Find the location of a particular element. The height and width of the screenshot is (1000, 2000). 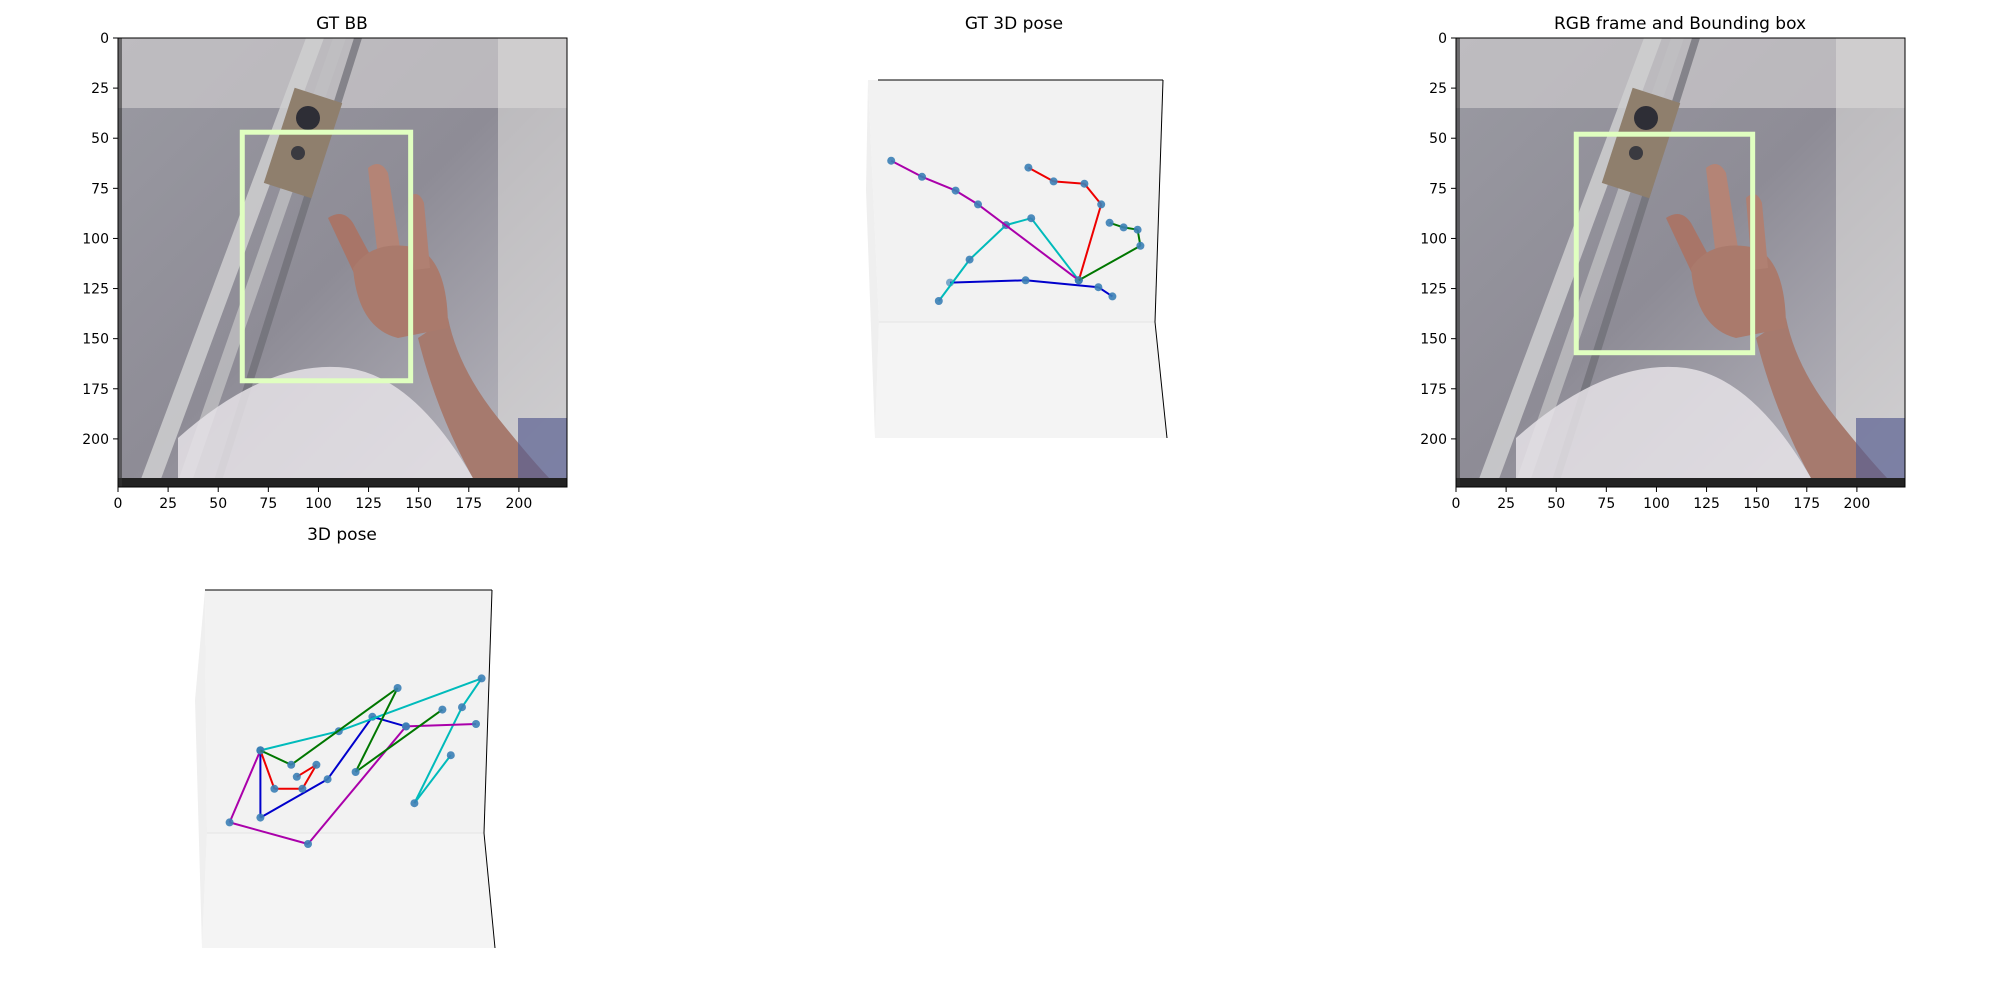

pred-xtick-label: 150 is located at coordinates (1756, 504).